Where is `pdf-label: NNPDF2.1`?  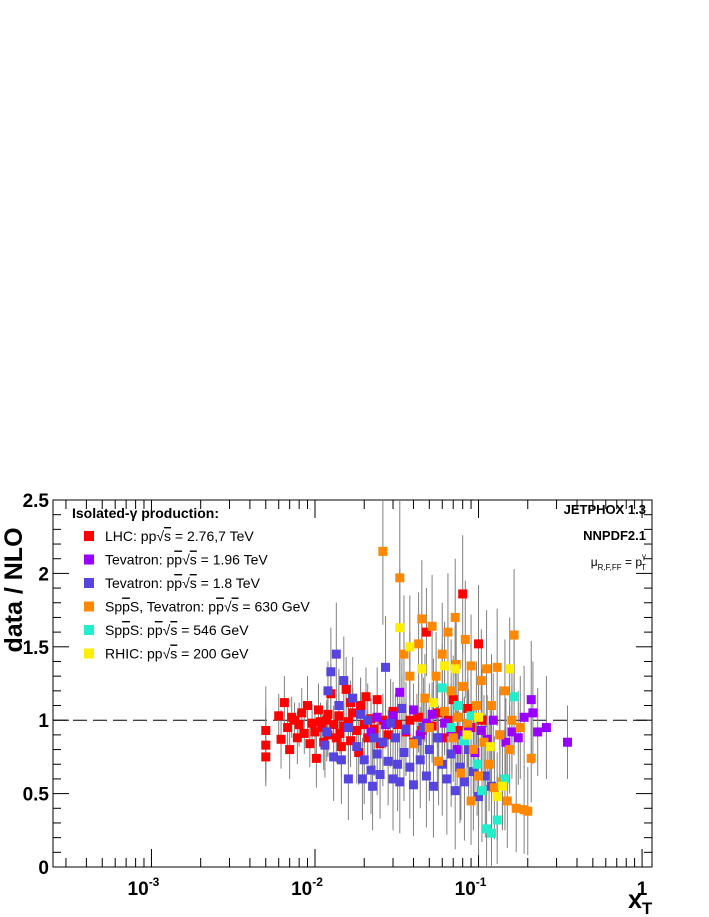
pdf-label: NNPDF2.1 is located at coordinates (614, 535).